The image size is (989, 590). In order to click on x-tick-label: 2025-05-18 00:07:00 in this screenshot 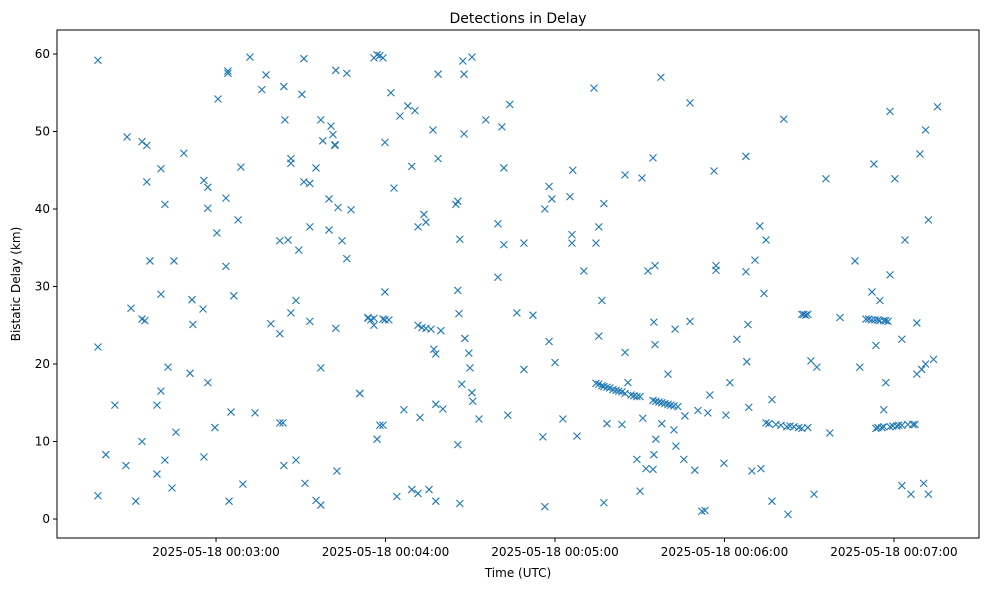, I will do `click(893, 552)`.